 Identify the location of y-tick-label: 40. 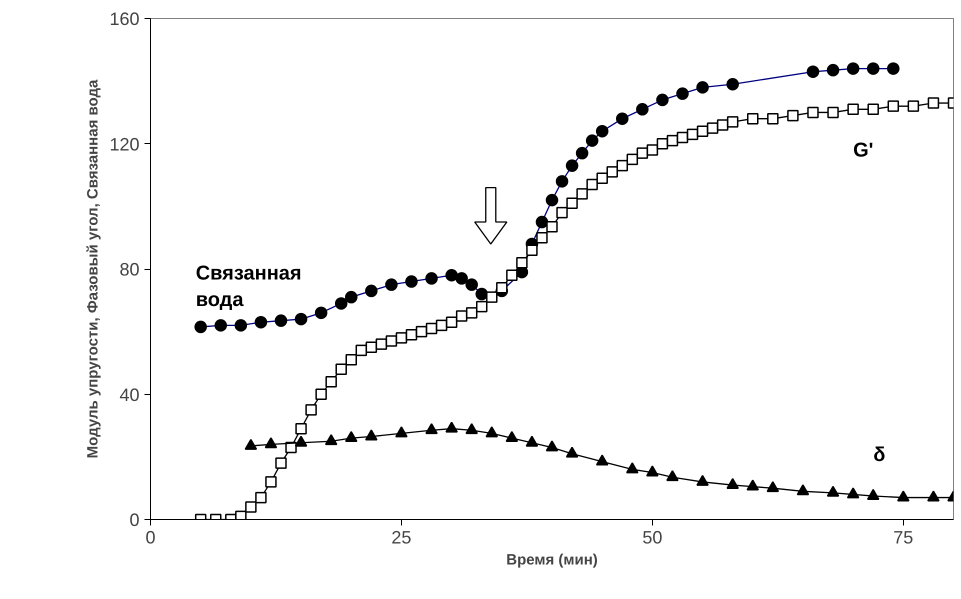
(129, 394).